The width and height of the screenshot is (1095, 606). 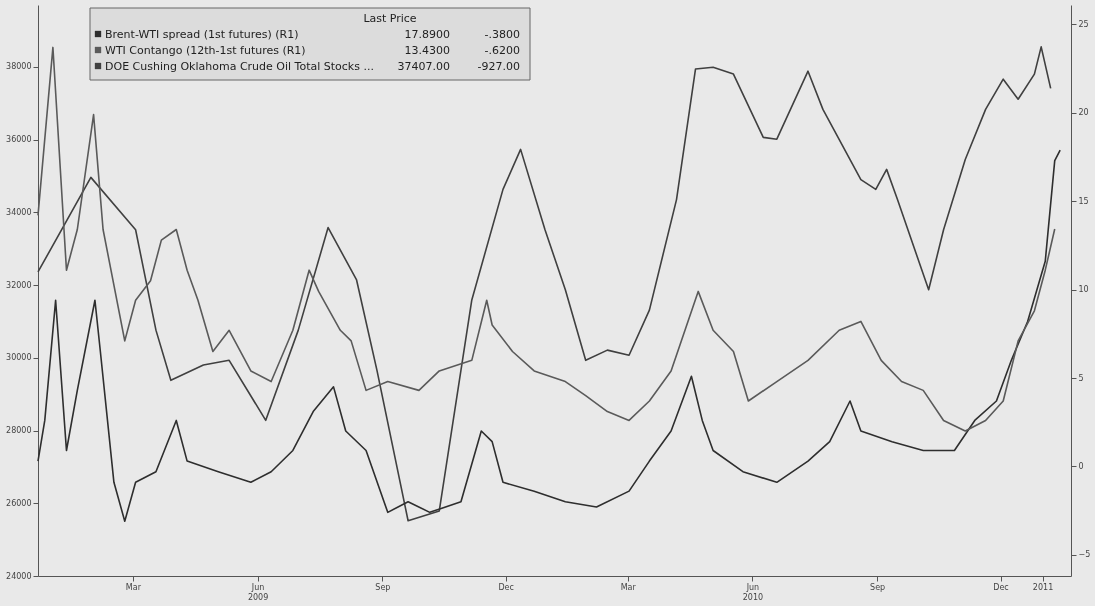 What do you see at coordinates (19, 67) in the screenshot?
I see `y-tick-label: 38000` at bounding box center [19, 67].